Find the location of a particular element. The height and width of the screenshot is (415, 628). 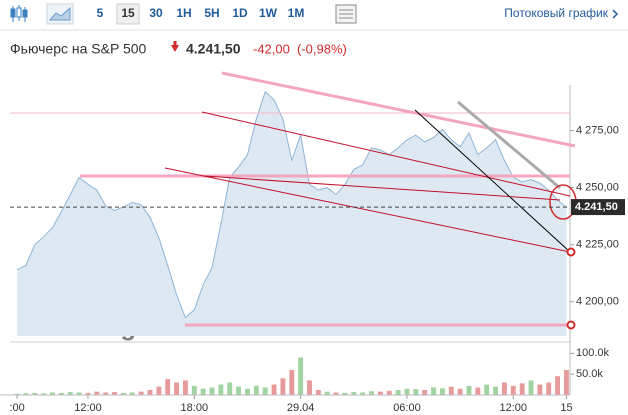

calendar-icon is located at coordinates (346, 14).